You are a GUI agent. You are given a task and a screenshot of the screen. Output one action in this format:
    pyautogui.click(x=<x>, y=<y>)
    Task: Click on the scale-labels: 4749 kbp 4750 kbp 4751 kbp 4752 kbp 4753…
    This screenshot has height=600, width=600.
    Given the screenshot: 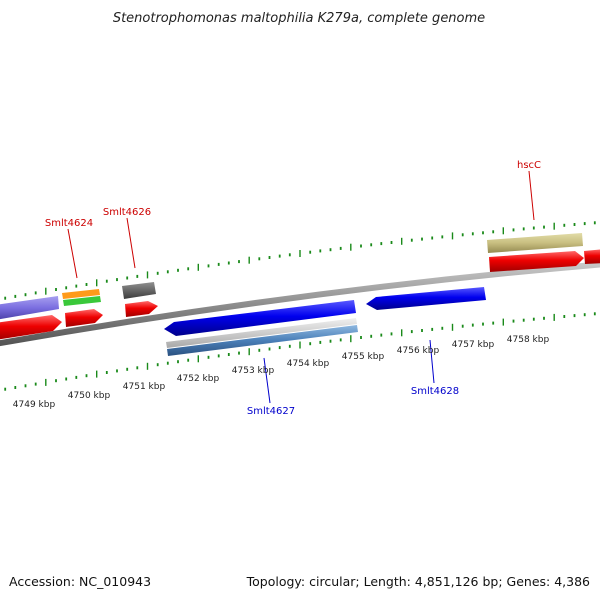 What is the action you would take?
    pyautogui.click(x=281, y=372)
    